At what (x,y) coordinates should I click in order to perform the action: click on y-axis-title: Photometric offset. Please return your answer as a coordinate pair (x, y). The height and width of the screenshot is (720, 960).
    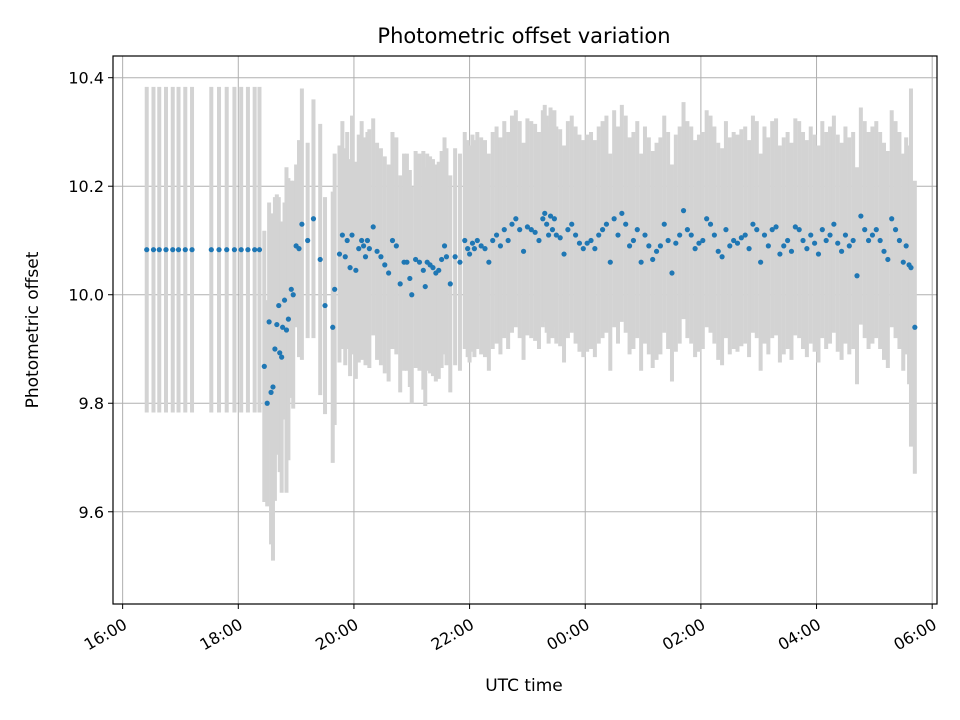
    Looking at the image, I should click on (33, 329).